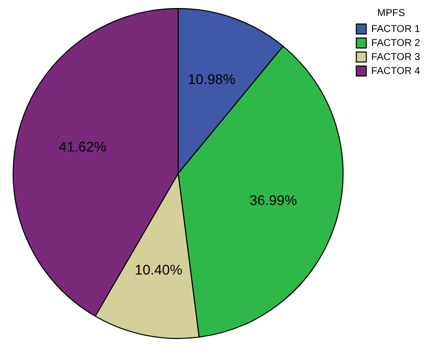 The width and height of the screenshot is (434, 347). I want to click on legend-label: FACTOR 4, so click(395, 71).